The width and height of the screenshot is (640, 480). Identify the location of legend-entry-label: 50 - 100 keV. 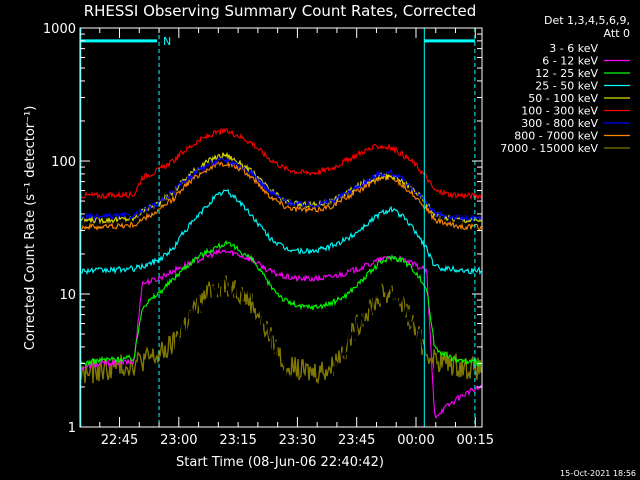
(563, 98).